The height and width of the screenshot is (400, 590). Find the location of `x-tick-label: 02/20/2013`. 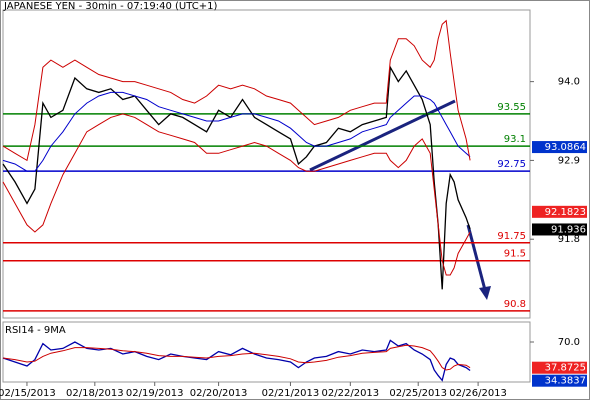

x-tick-label: 02/20/2013 is located at coordinates (219, 393).